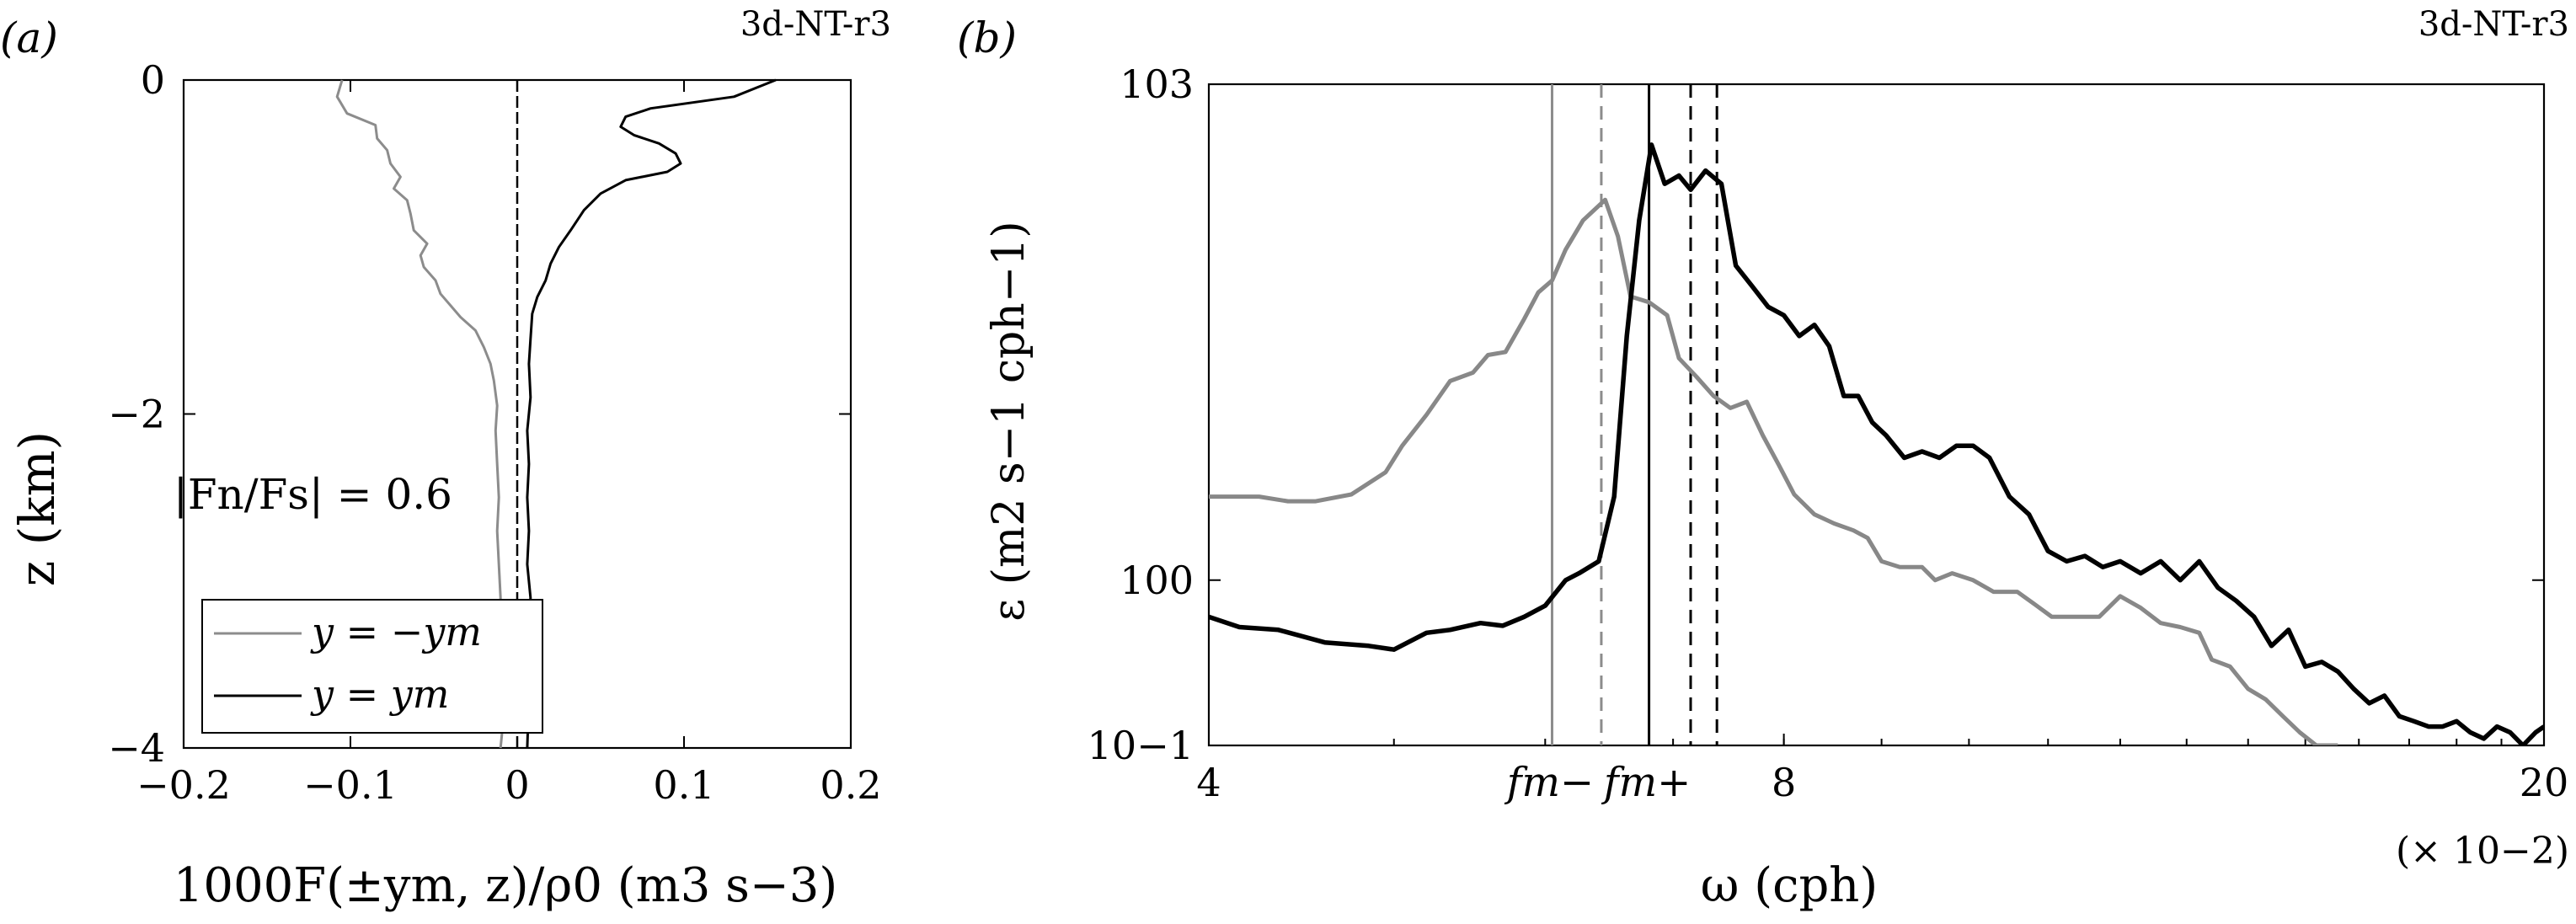 This screenshot has width=2576, height=924. I want to click on panel-a-series-plus-ym, so click(651, 413).